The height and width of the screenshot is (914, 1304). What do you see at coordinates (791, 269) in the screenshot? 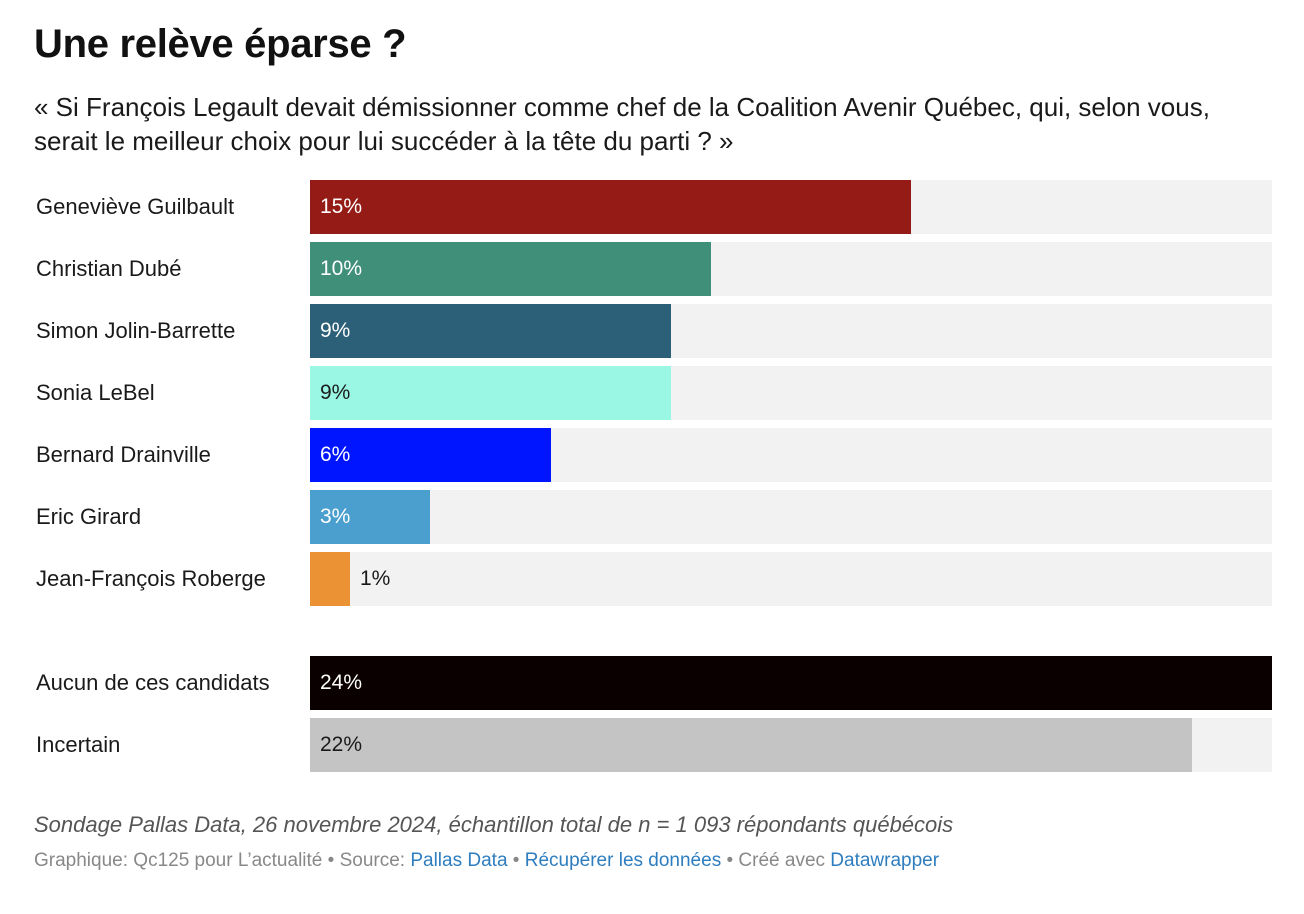
I see `bar-track: 10%` at bounding box center [791, 269].